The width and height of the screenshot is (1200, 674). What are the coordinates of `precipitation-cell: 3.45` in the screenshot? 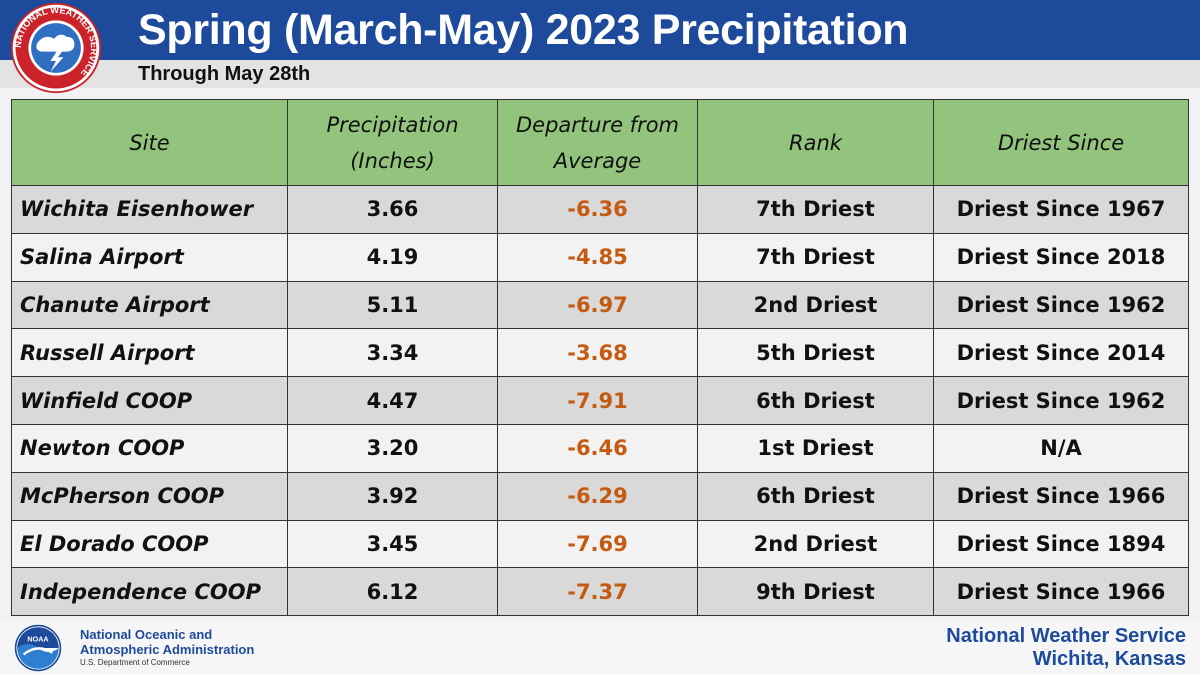 It's located at (392, 544).